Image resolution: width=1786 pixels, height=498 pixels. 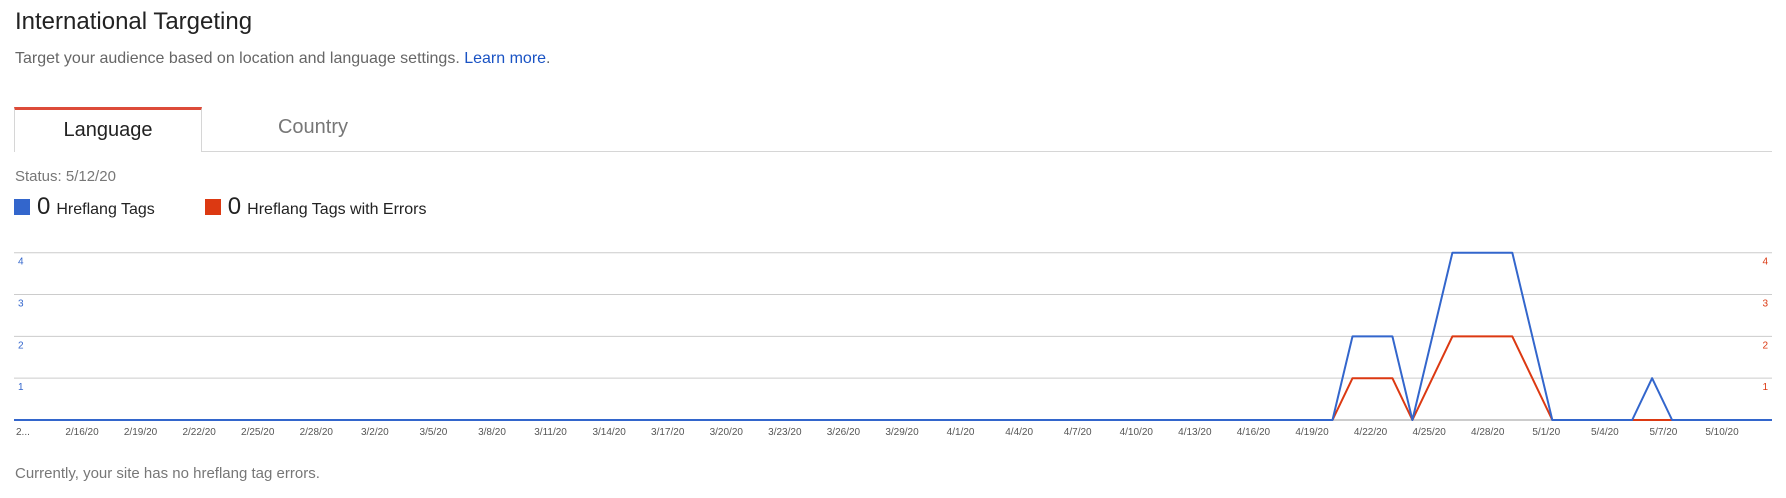 What do you see at coordinates (1078, 432) in the screenshot?
I see `x-tick-label-18: 4/7/20` at bounding box center [1078, 432].